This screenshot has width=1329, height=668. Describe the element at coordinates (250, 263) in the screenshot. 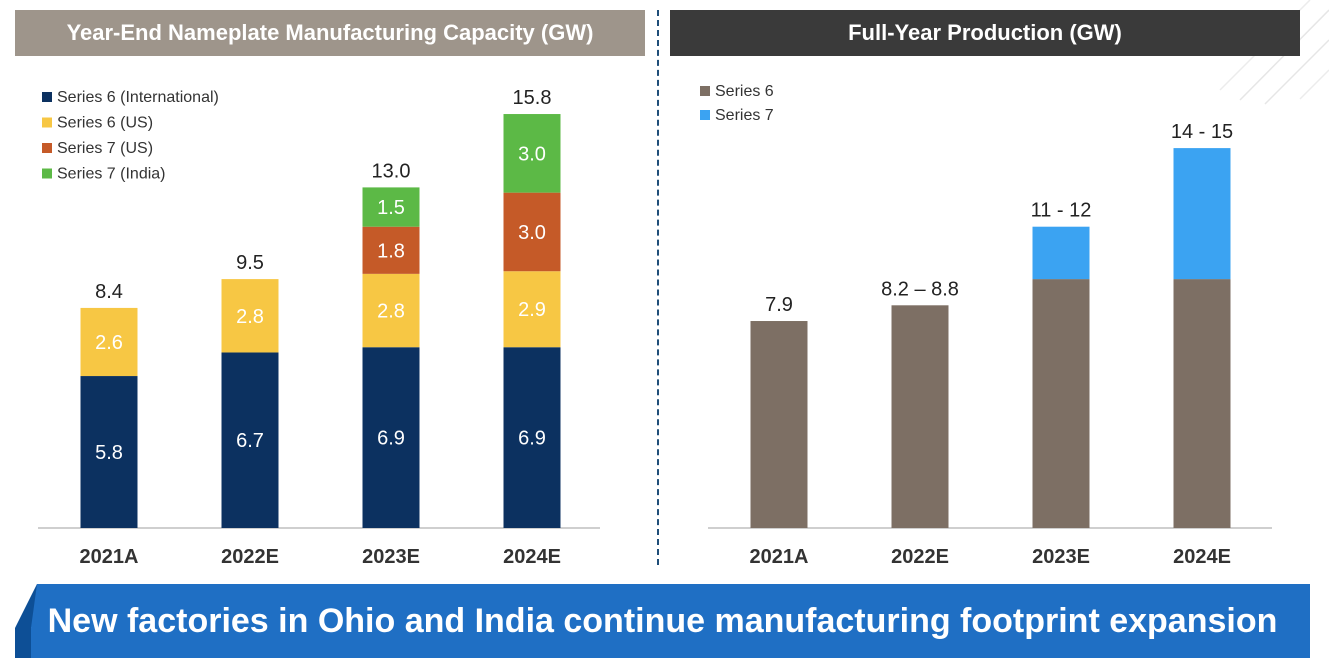

I see `capacity-total-label-2022E: 9.5` at that location.